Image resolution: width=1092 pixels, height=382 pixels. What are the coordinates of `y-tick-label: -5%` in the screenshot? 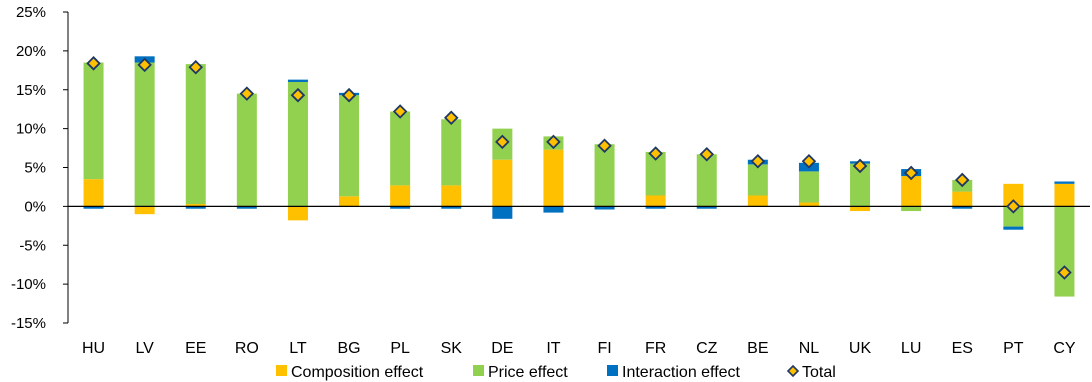 It's located at (32, 245).